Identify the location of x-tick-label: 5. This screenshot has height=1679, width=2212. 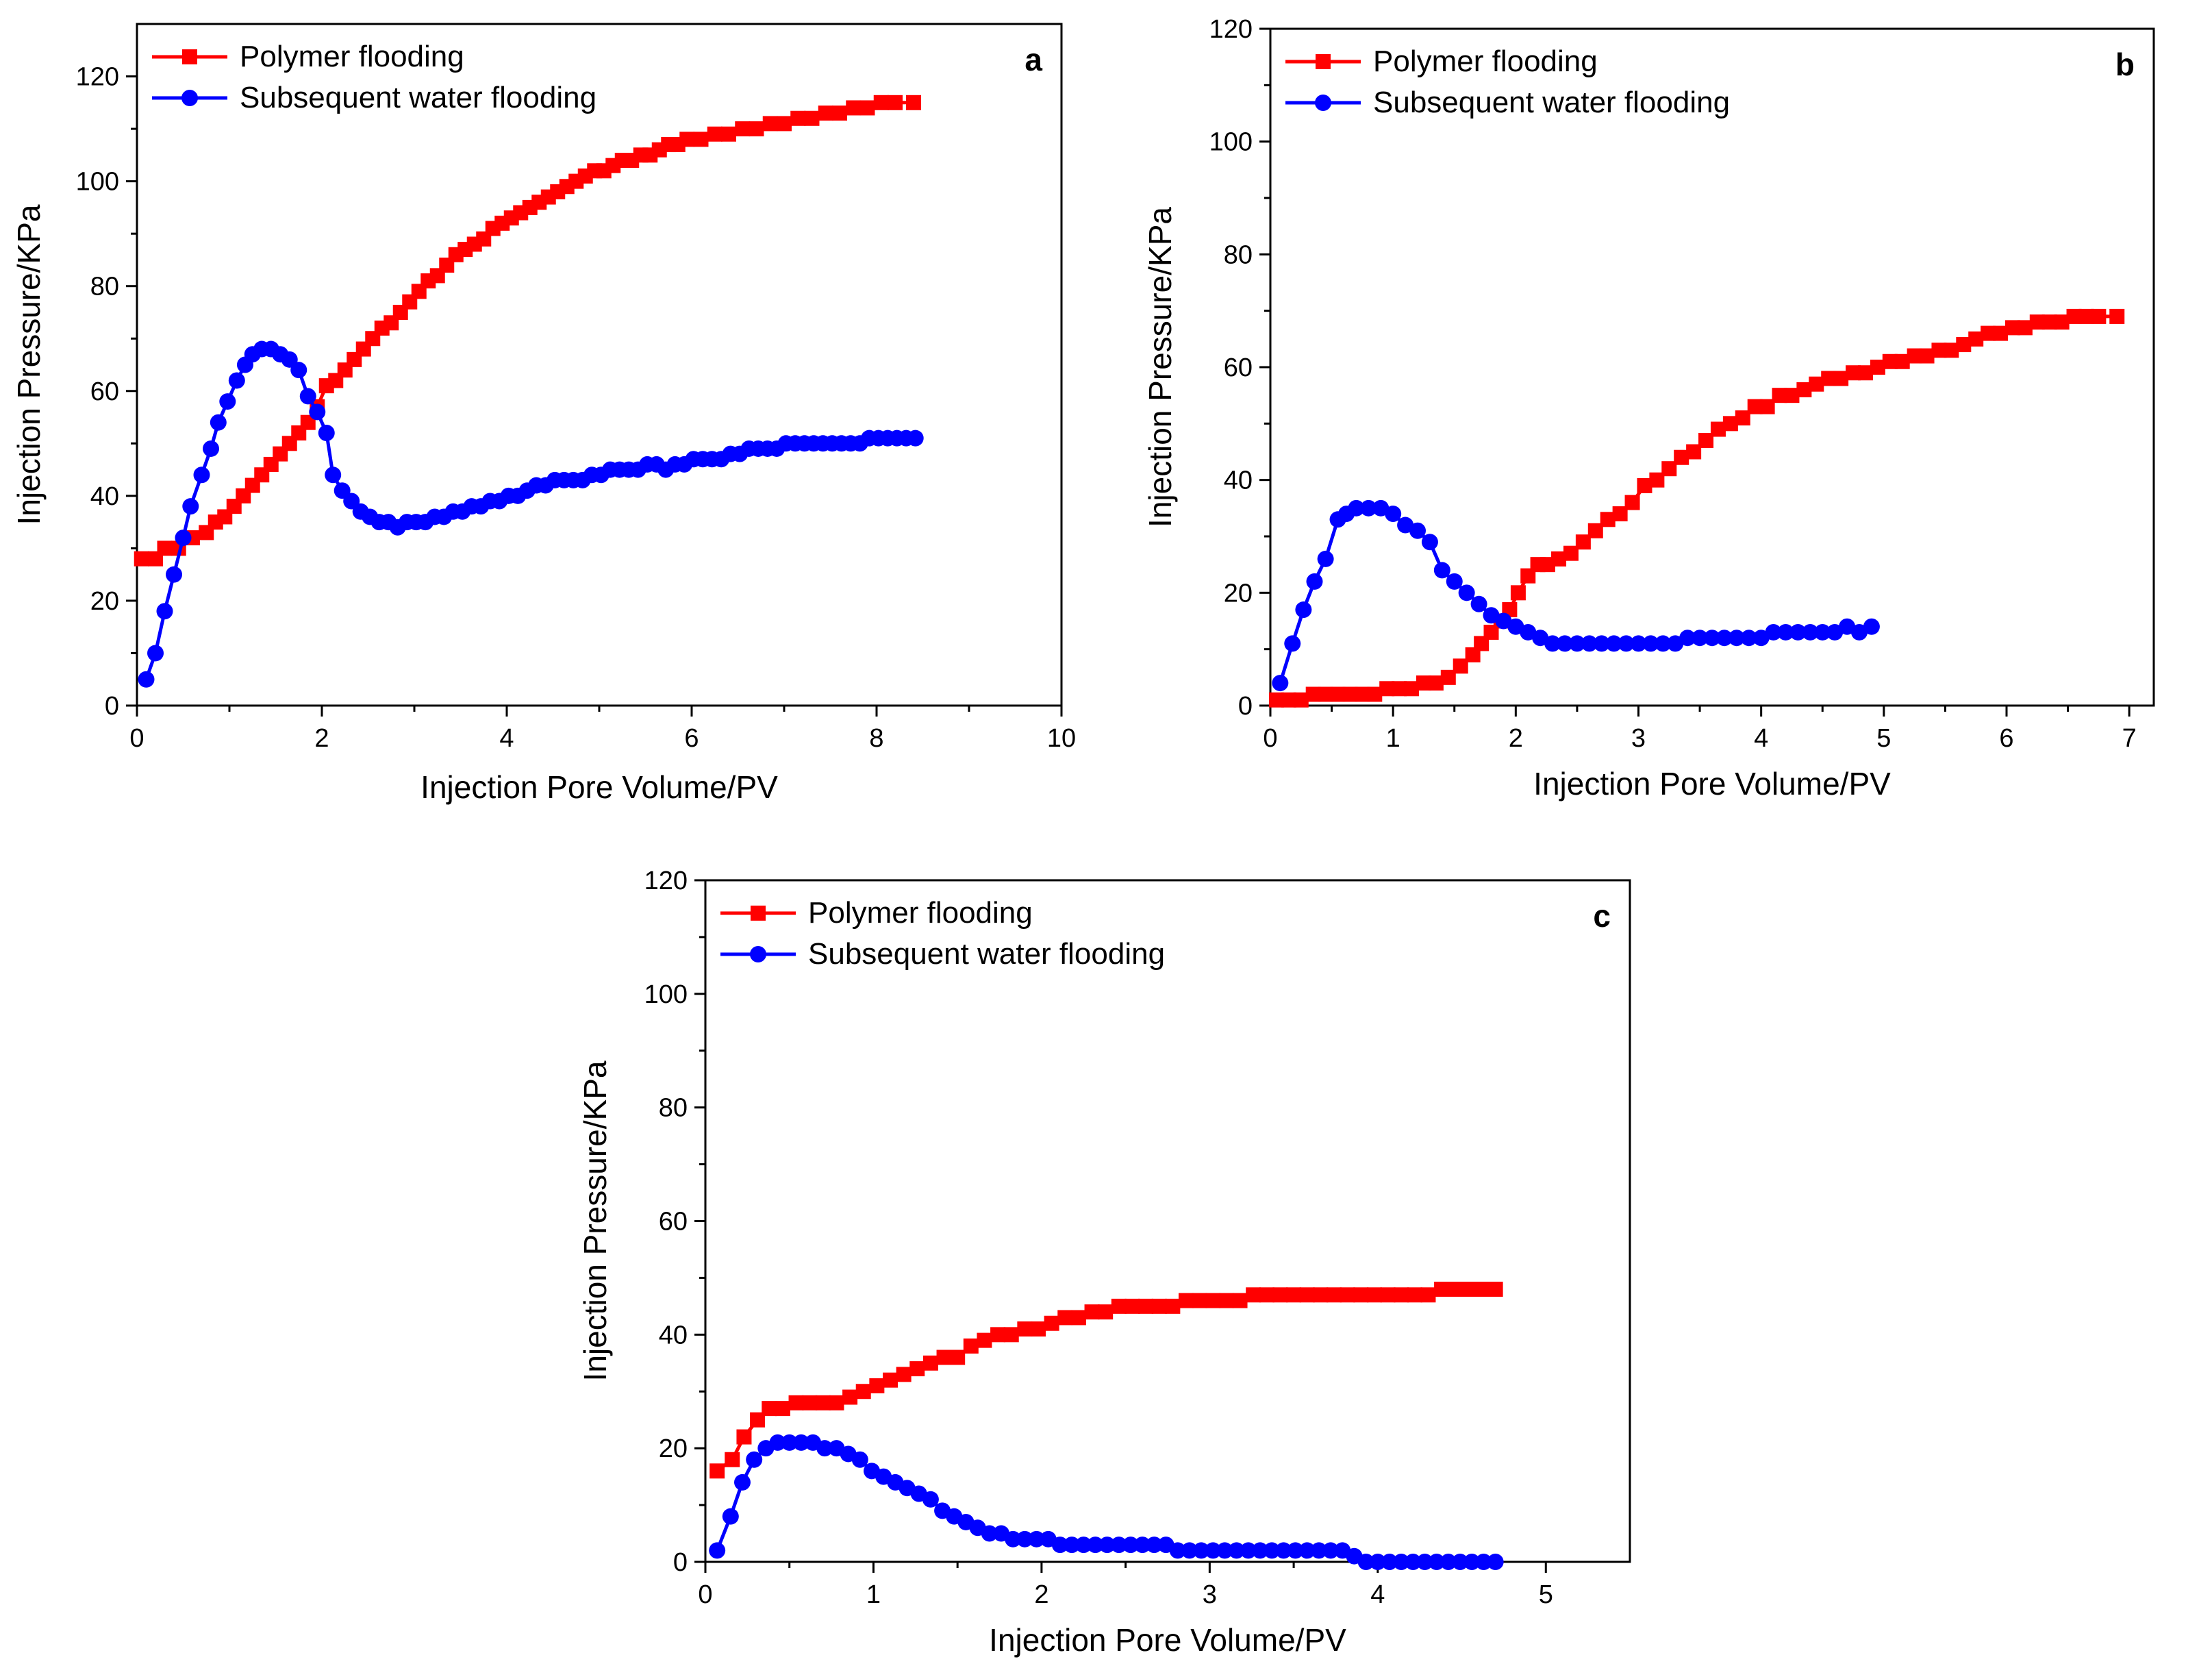
(1546, 1594).